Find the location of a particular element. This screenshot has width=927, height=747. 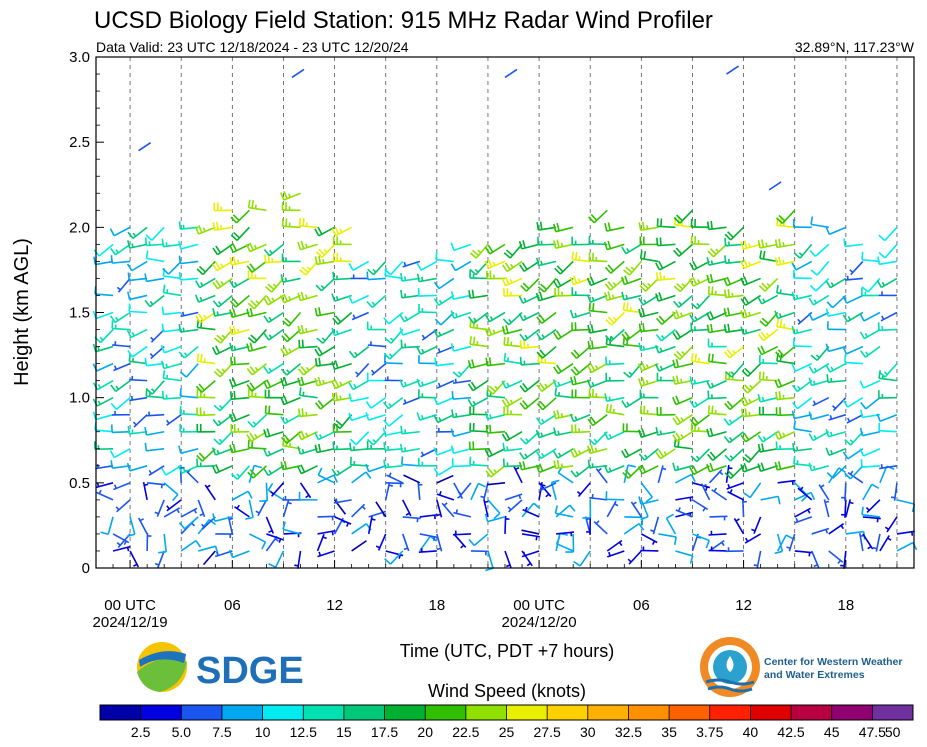

colorbar-label: 32.5 is located at coordinates (628, 732).